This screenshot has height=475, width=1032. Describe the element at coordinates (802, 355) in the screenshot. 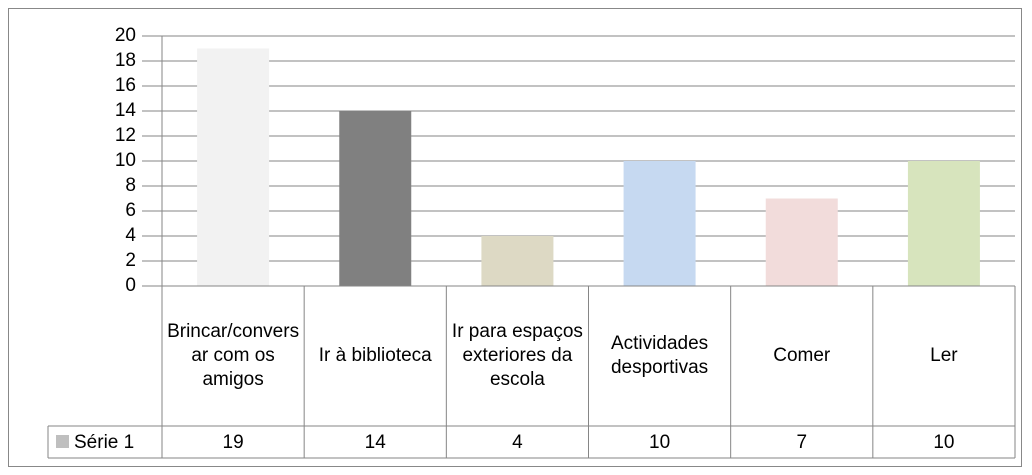

I see `x-tick-label: Comer` at that location.